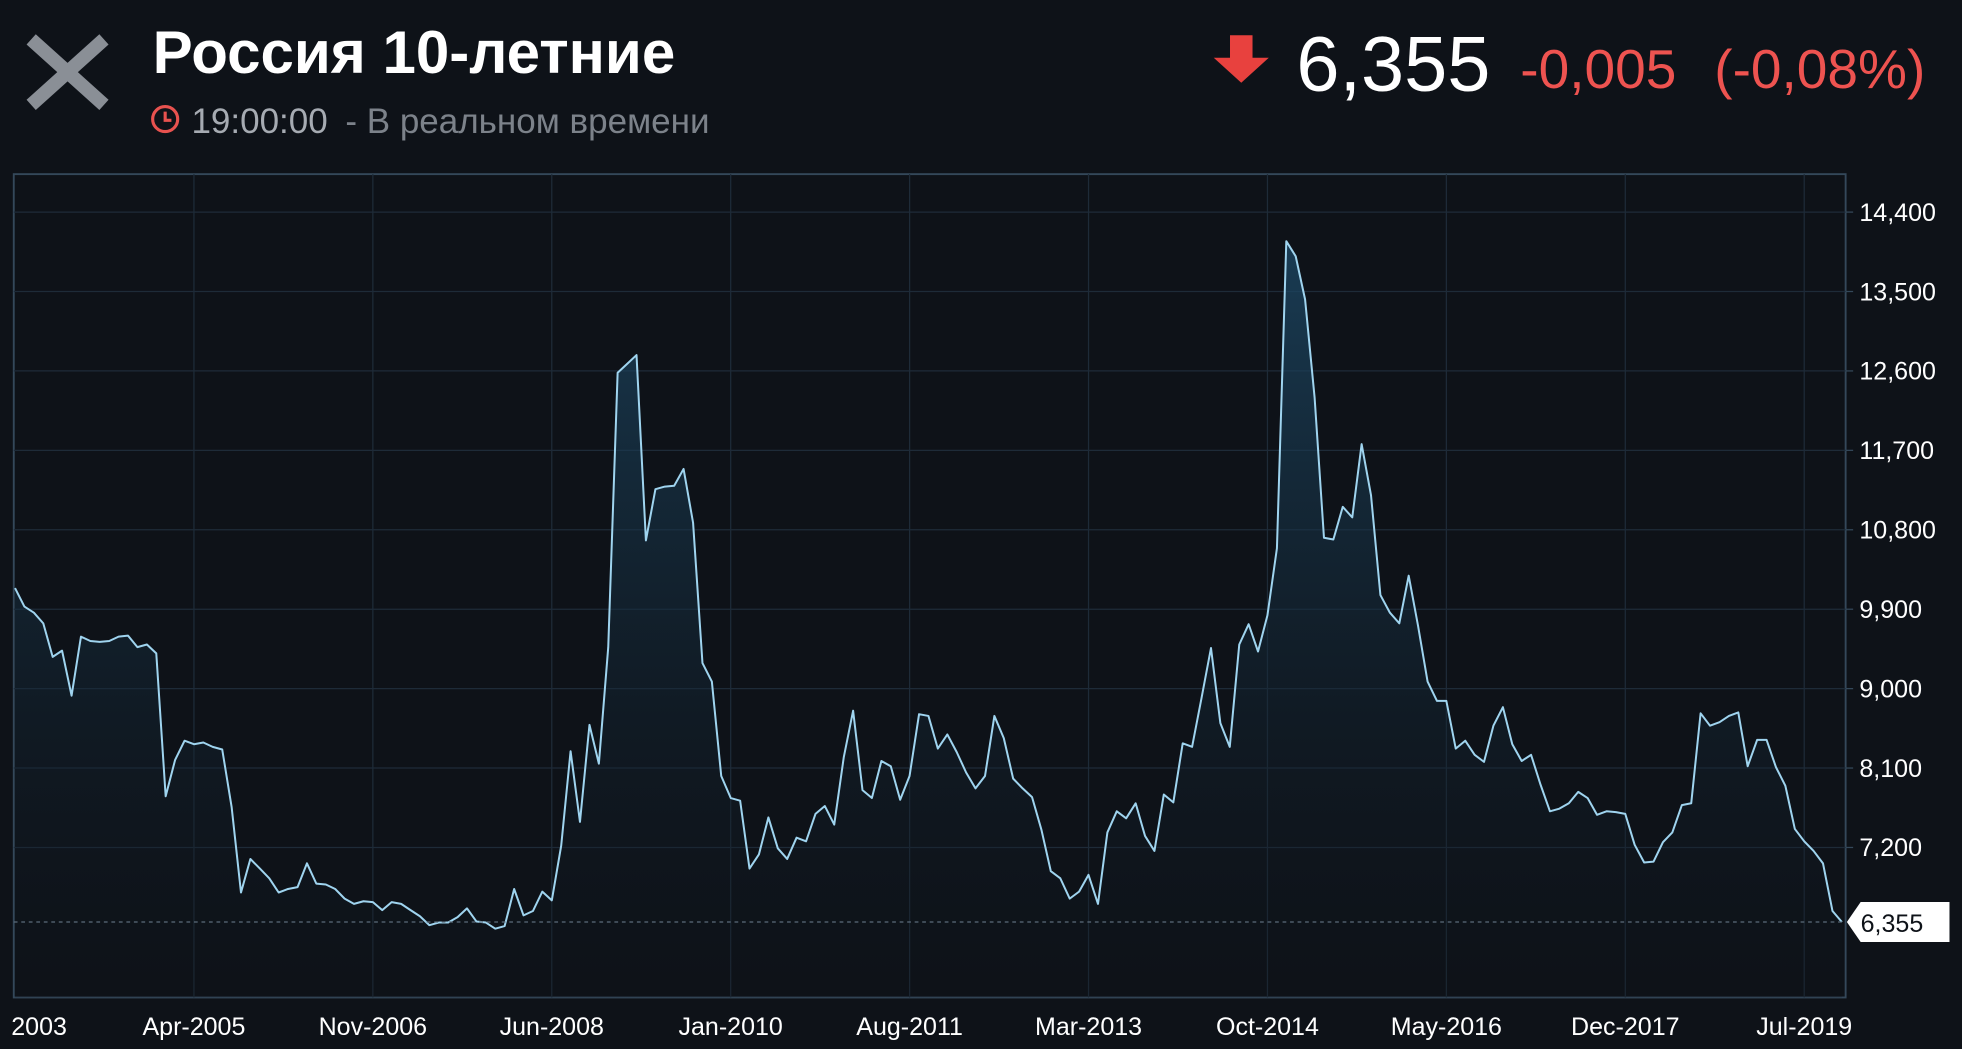 Image resolution: width=1962 pixels, height=1049 pixels. What do you see at coordinates (1393, 64) in the screenshot?
I see `price: 6,355` at bounding box center [1393, 64].